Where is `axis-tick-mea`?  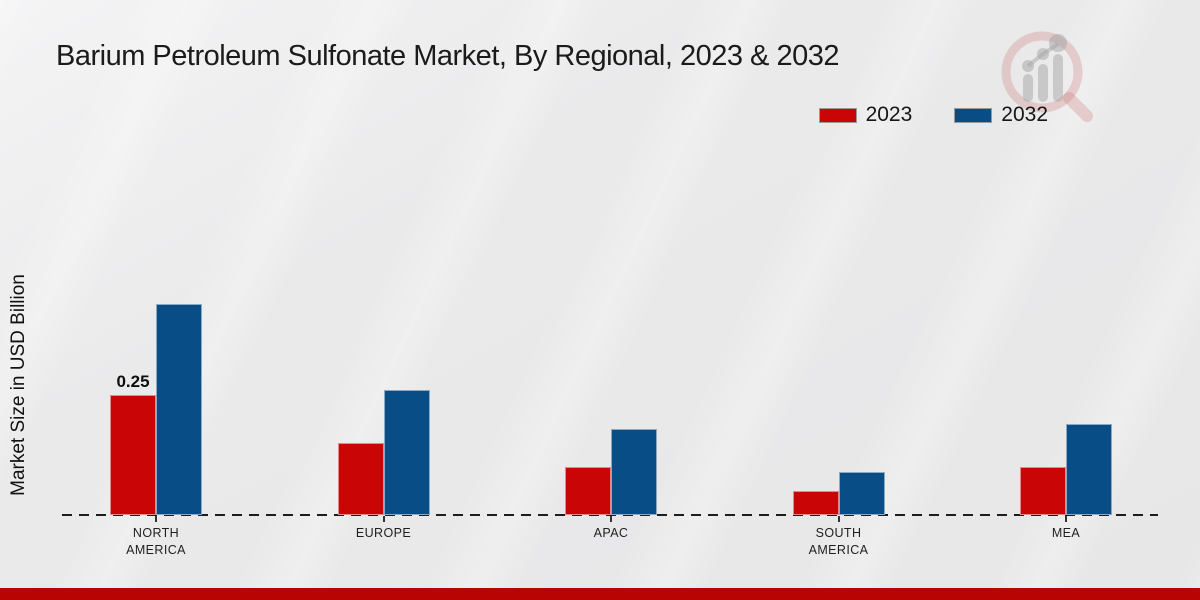
axis-tick-mea is located at coordinates (1066, 519).